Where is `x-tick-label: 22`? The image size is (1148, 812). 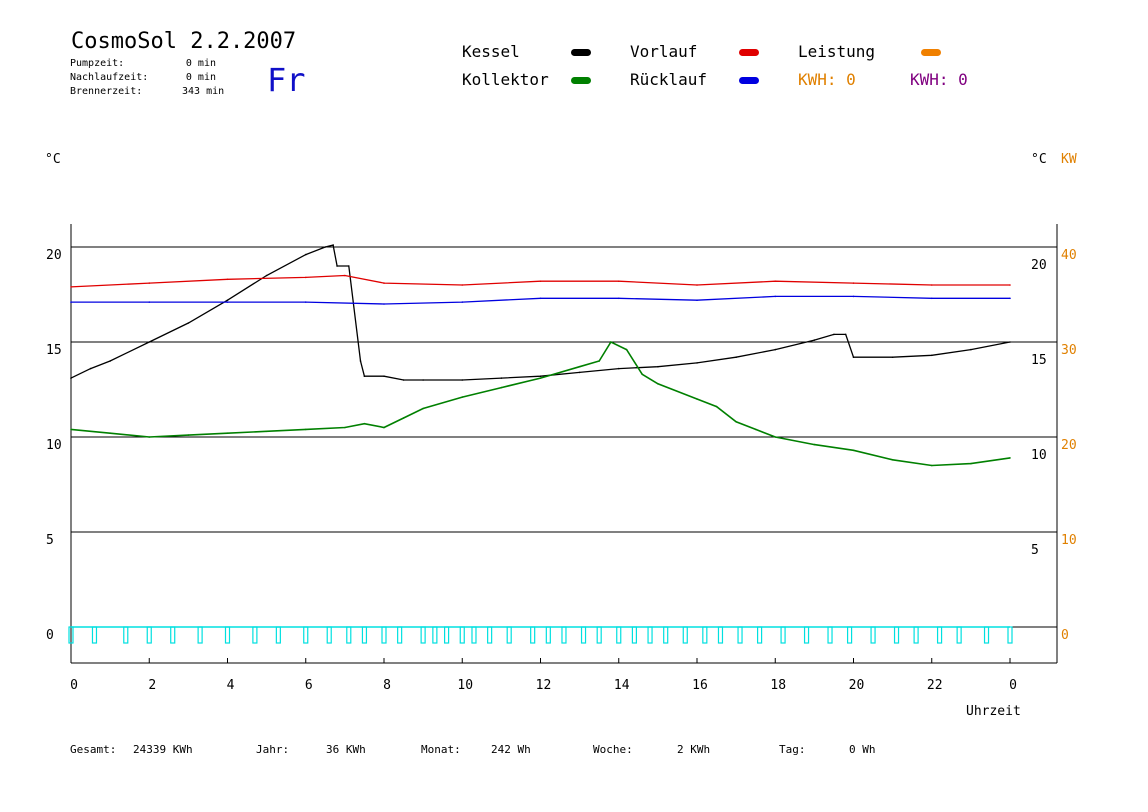 x-tick-label: 22 is located at coordinates (935, 685).